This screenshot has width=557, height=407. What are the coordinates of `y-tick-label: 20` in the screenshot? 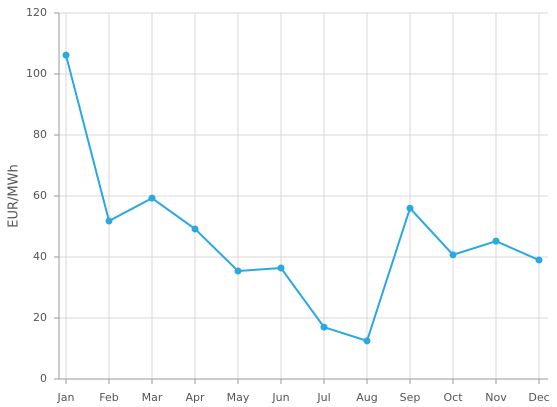 It's located at (40, 317).